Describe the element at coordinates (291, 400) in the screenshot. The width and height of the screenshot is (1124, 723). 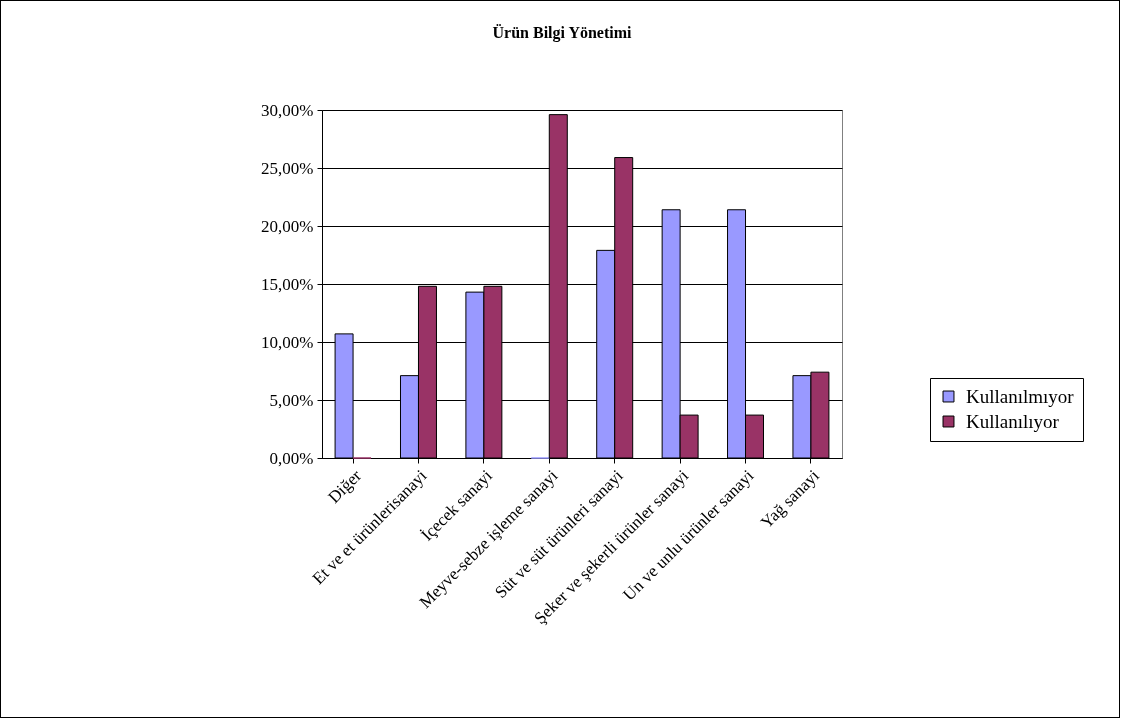
I see `y-tick-label: 5,00%` at that location.